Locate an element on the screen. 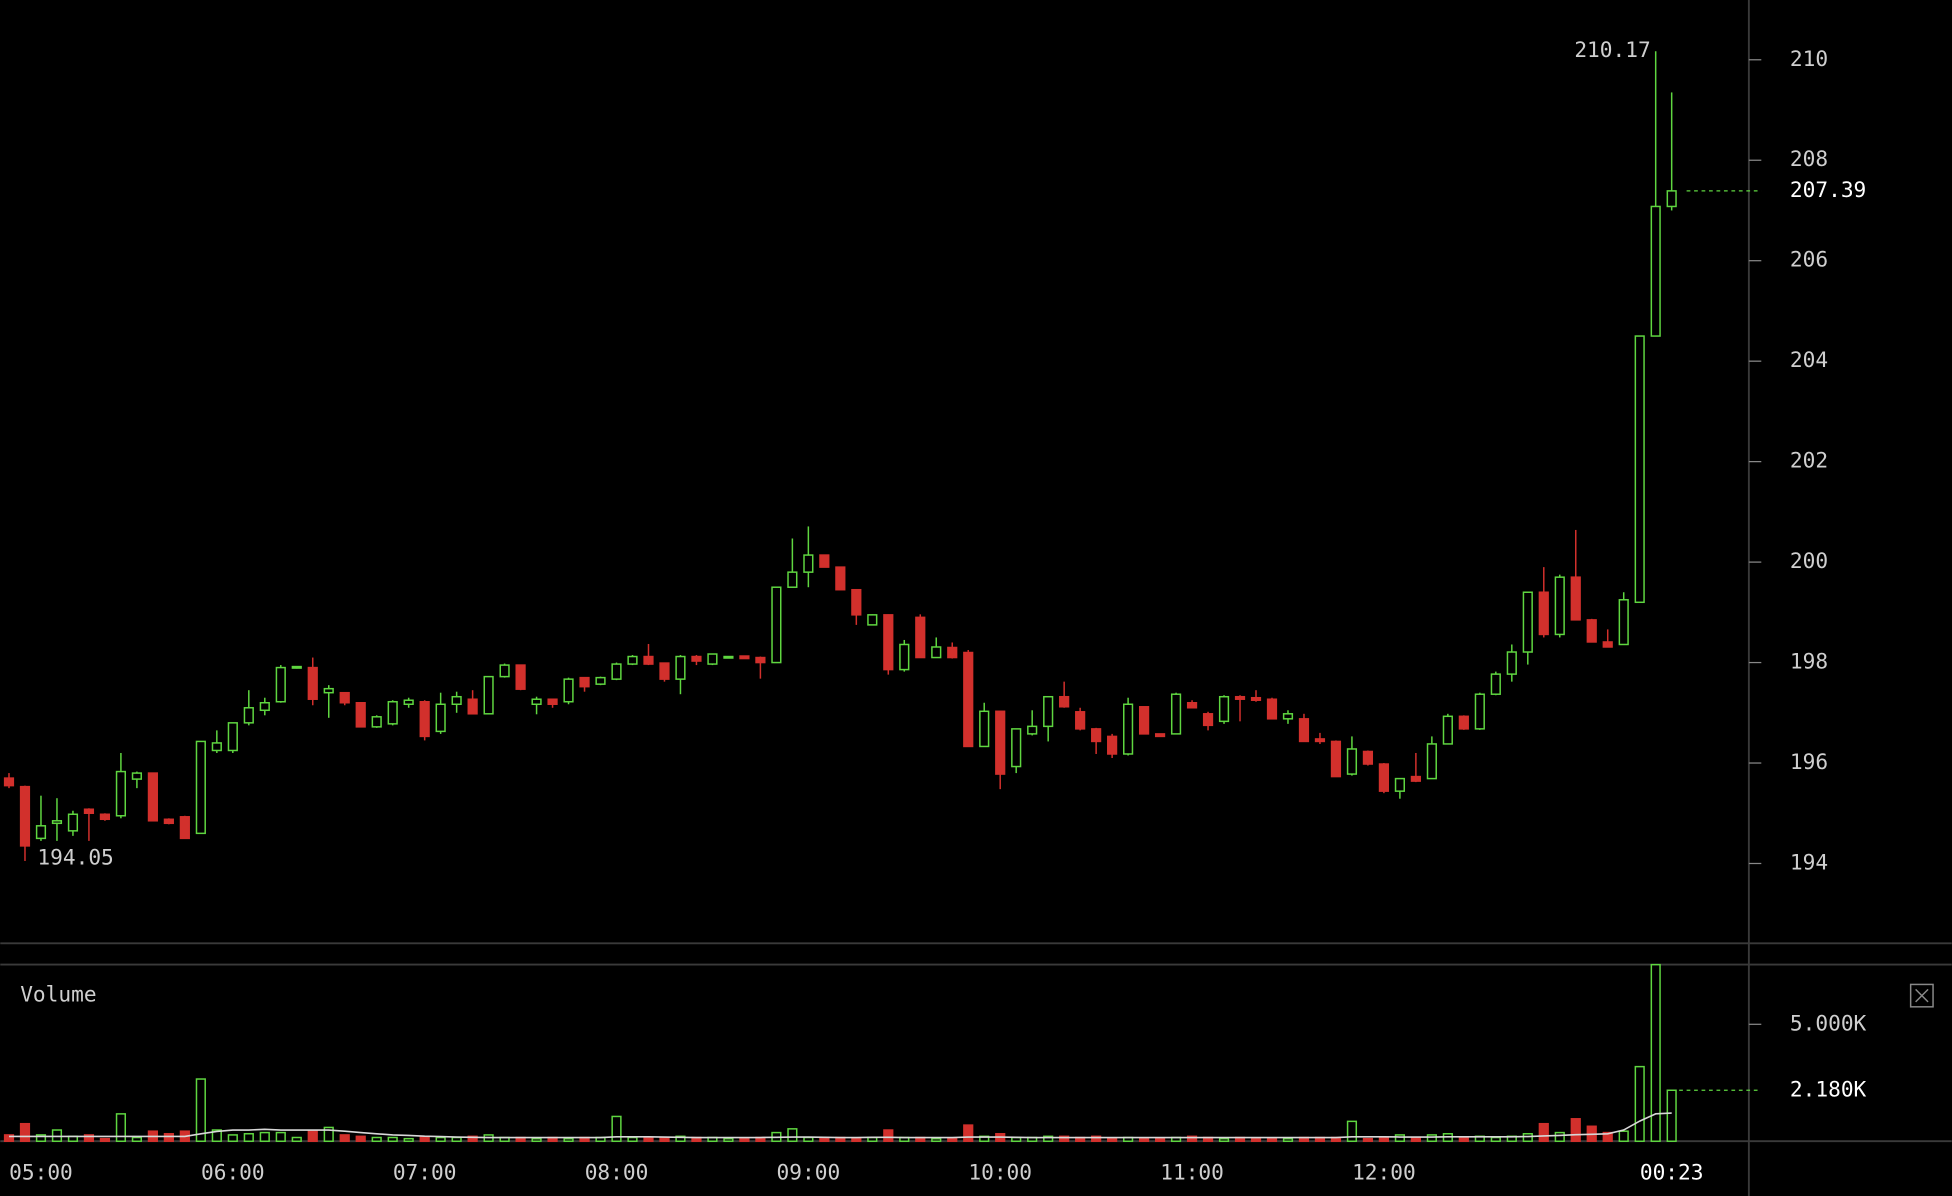 This screenshot has width=1952, height=1196. y-tick-label: 194 is located at coordinates (1809, 861).